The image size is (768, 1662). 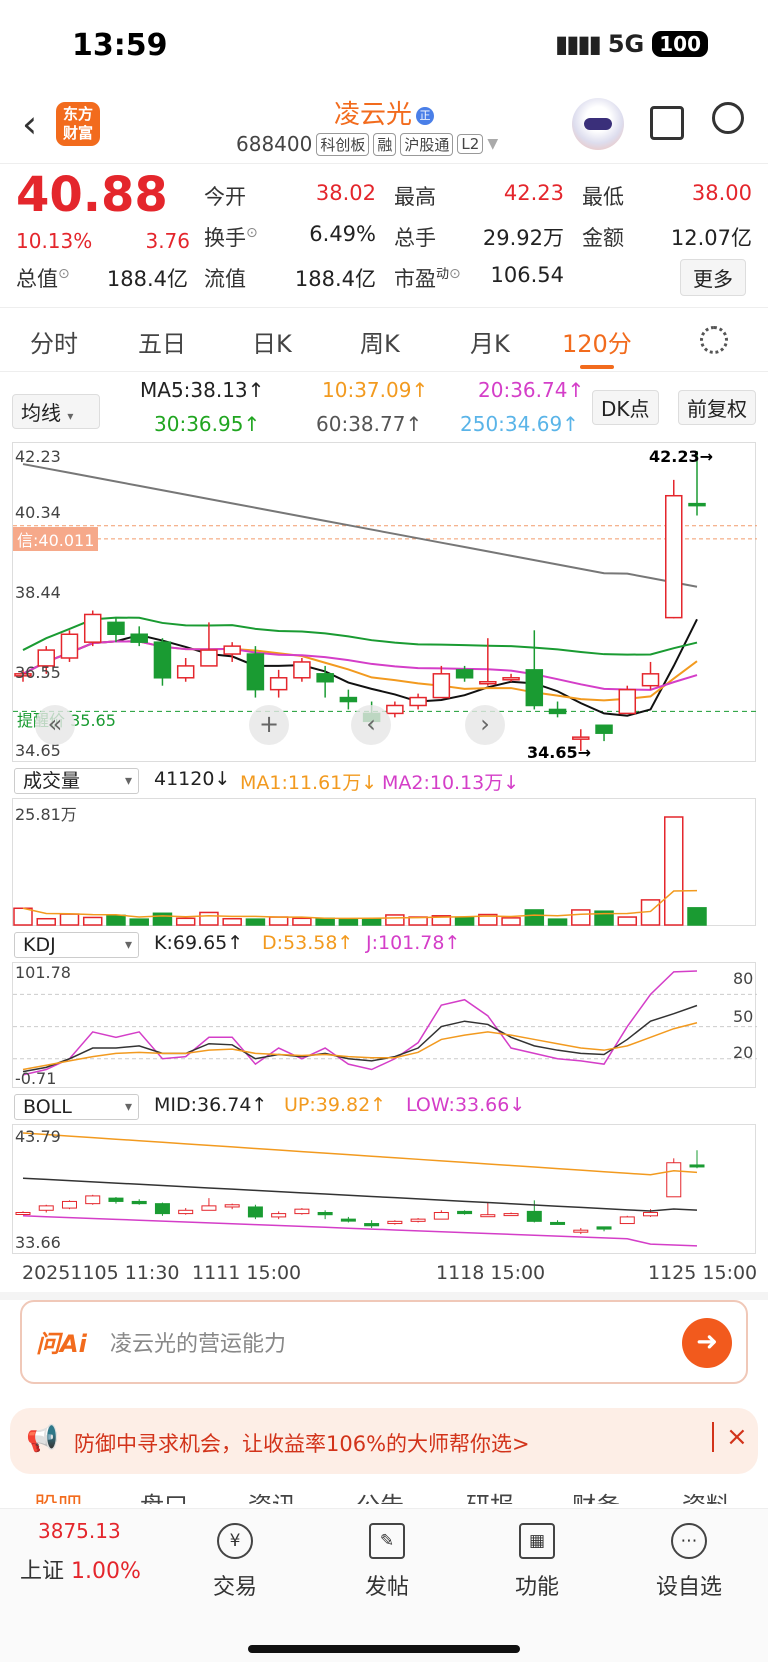 I want to click on ma30-line, so click(x=360, y=636).